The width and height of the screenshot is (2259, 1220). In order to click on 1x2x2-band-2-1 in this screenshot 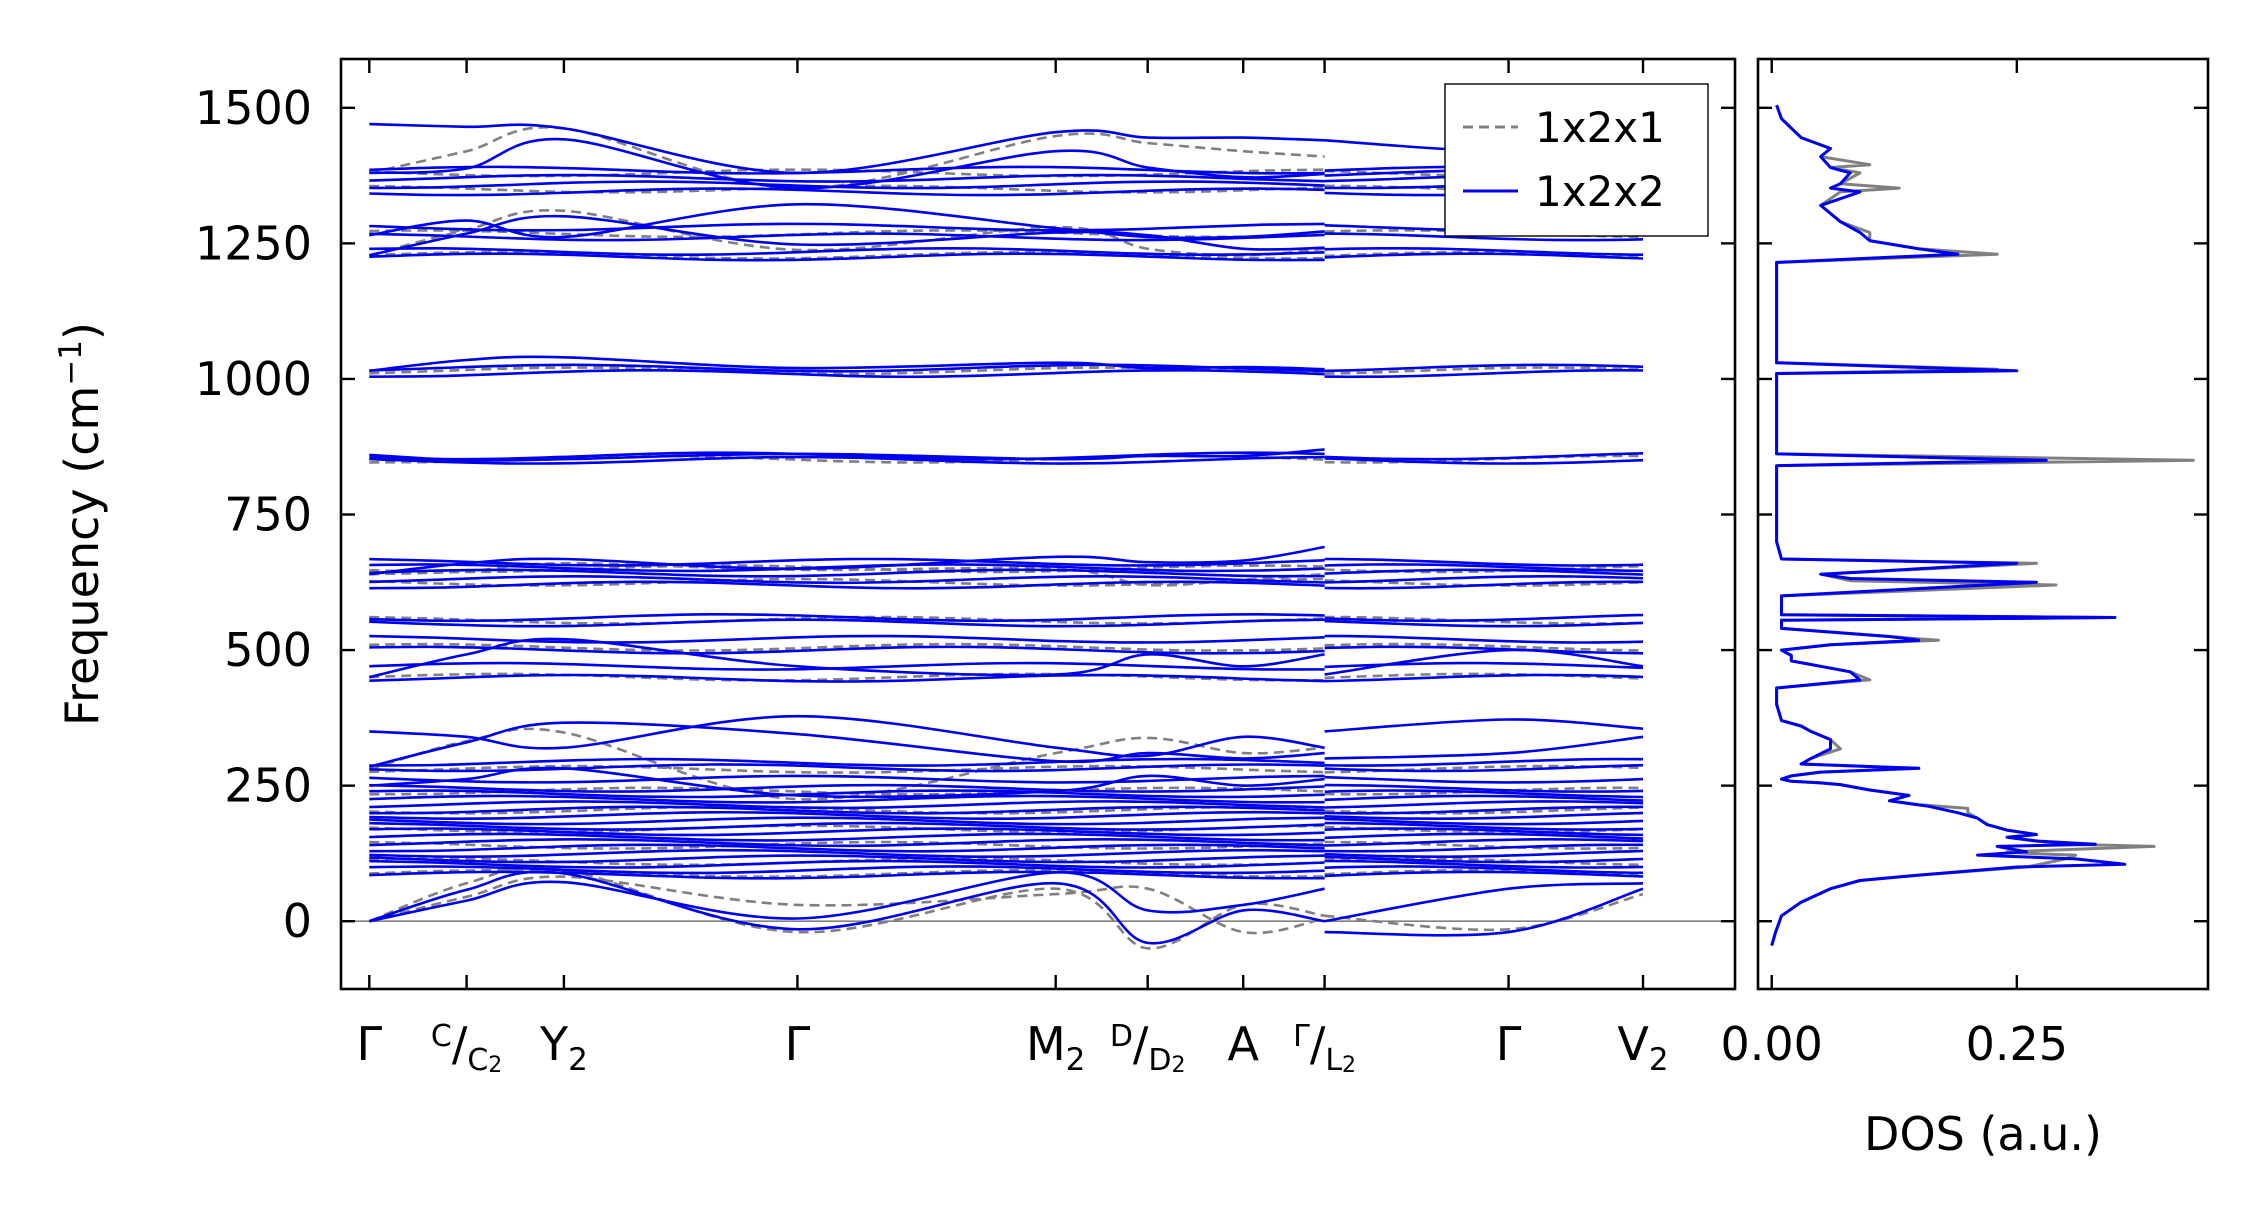, I will do `click(1484, 864)`.